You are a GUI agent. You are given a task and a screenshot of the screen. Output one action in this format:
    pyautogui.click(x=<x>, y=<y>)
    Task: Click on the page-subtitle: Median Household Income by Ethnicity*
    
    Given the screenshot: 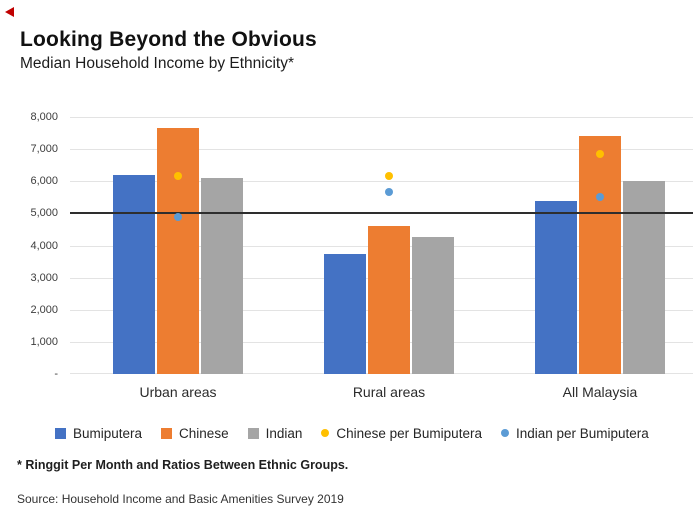 What is the action you would take?
    pyautogui.click(x=157, y=63)
    